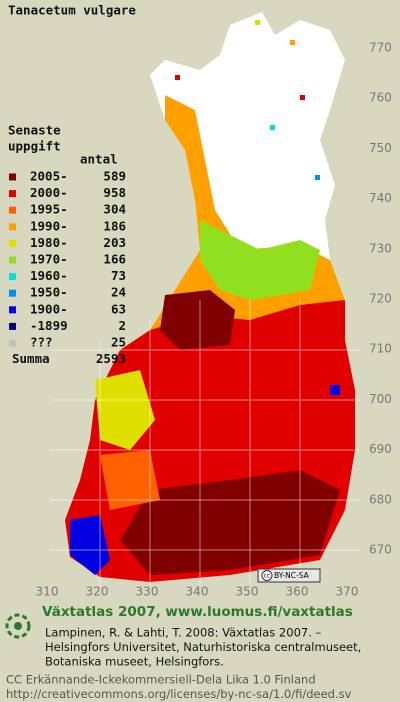 The width and height of the screenshot is (400, 702). I want to click on map-region-green, so click(260, 260).